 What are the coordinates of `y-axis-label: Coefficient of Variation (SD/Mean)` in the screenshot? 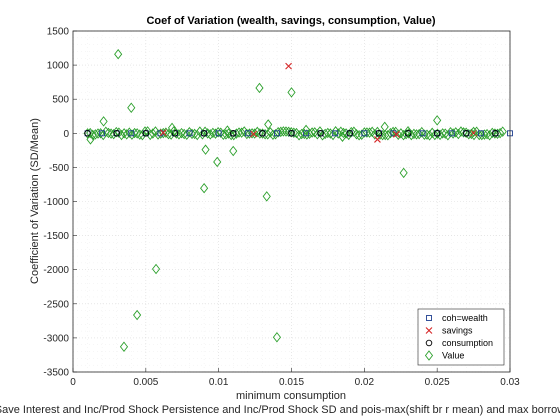 It's located at (35, 201).